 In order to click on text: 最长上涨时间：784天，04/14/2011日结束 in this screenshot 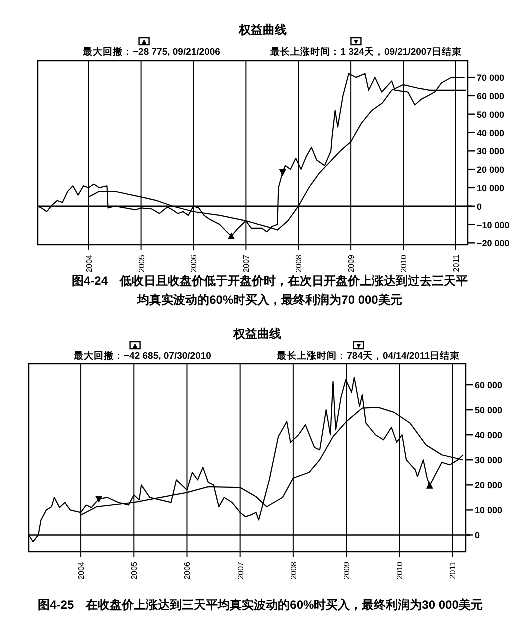, I will do `click(368, 356)`.